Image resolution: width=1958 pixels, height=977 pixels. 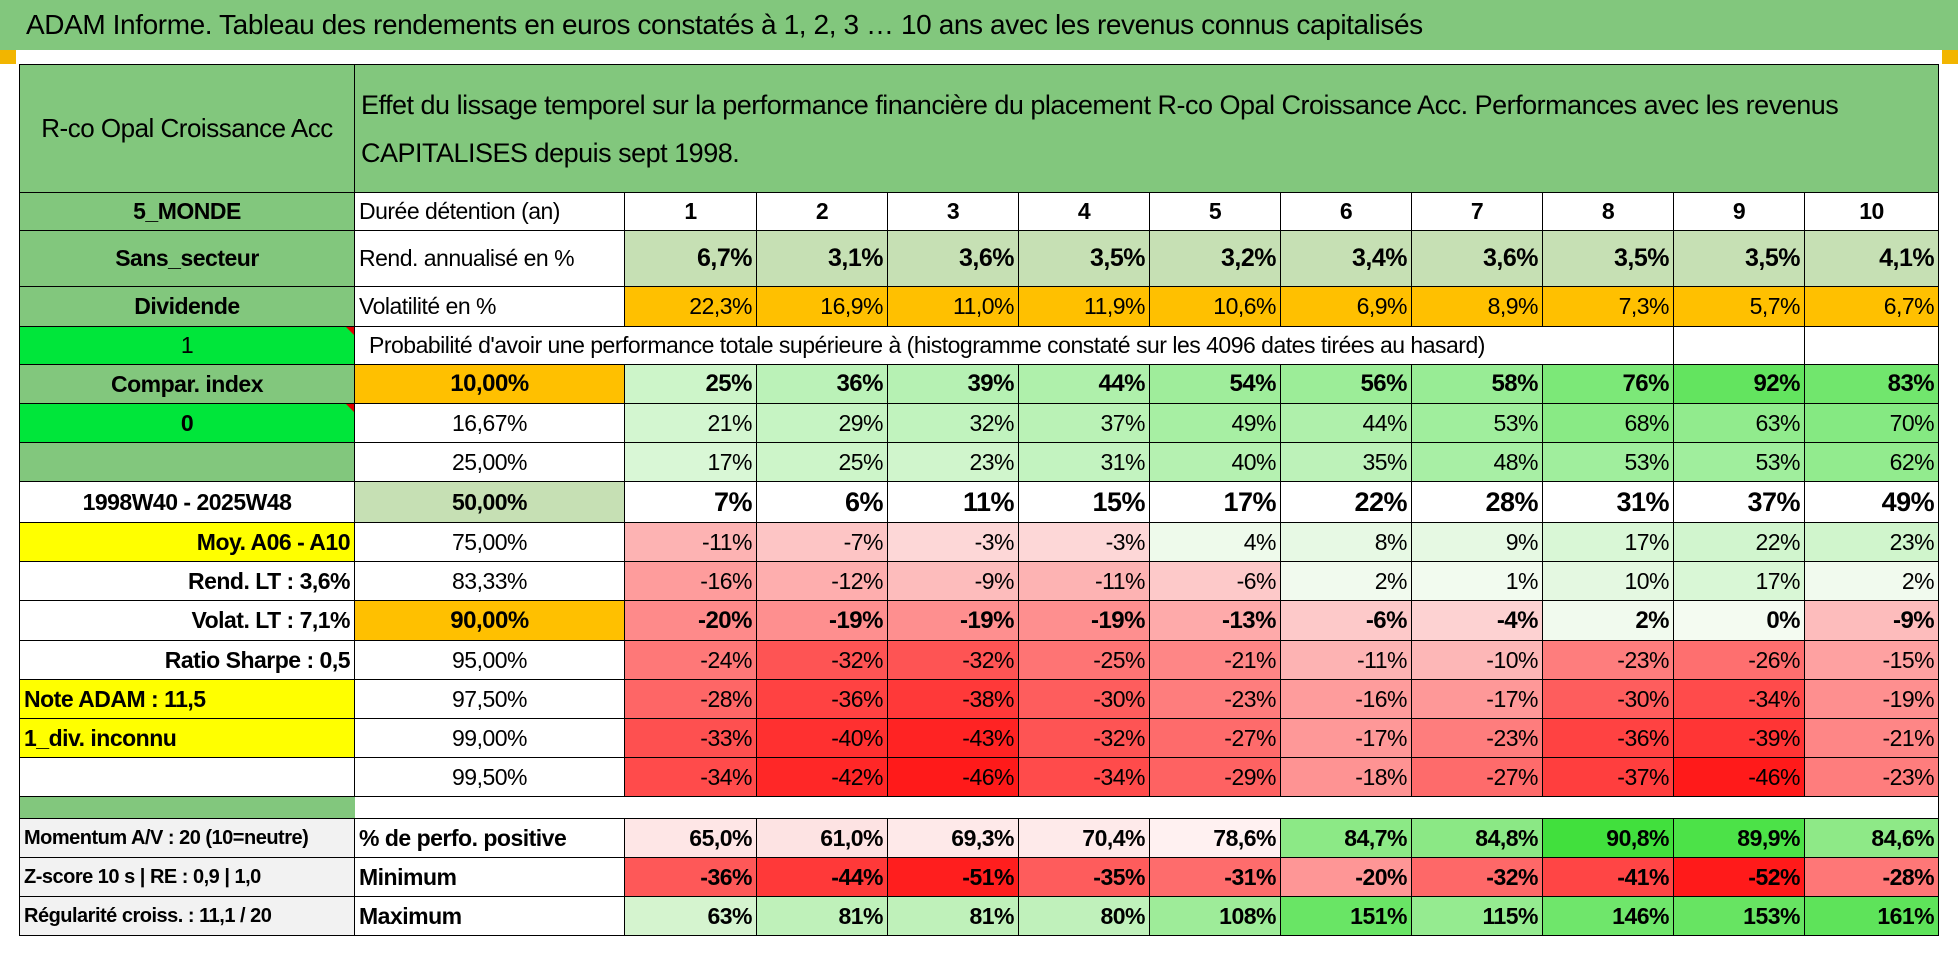 What do you see at coordinates (1346, 877) in the screenshot?
I see `stat-cell: -20%` at bounding box center [1346, 877].